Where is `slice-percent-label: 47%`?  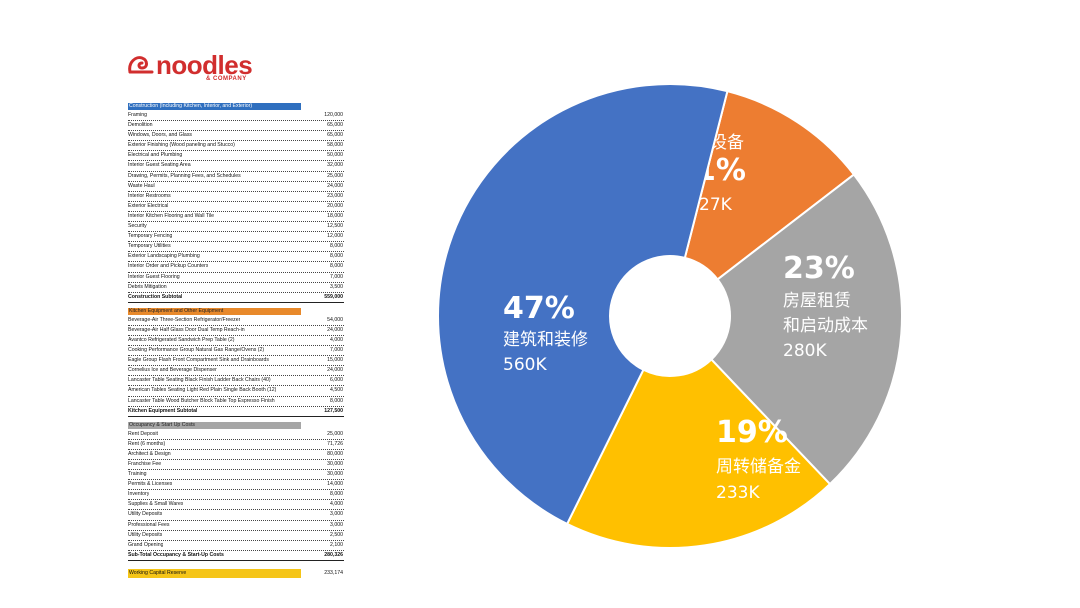
slice-percent-label: 47% is located at coordinates (539, 308).